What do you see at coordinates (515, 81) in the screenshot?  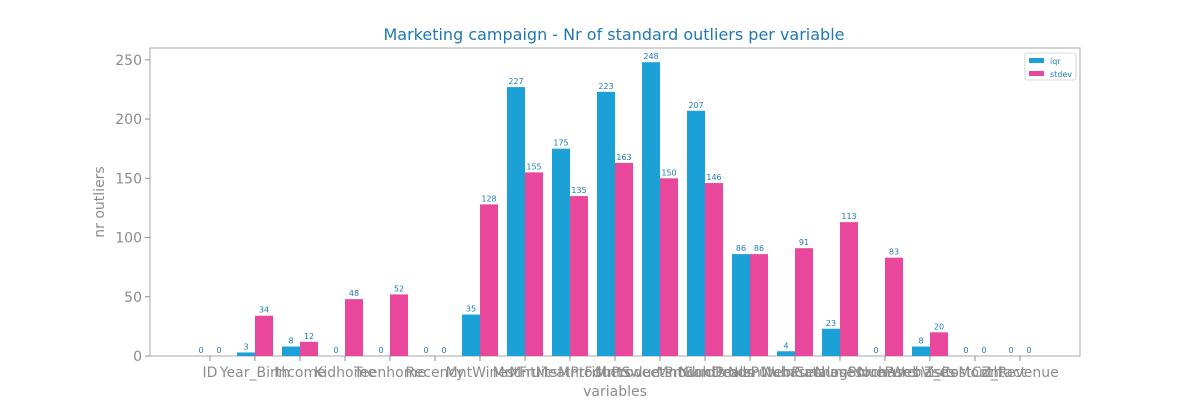 I see `data-label-iqr: 227` at bounding box center [515, 81].